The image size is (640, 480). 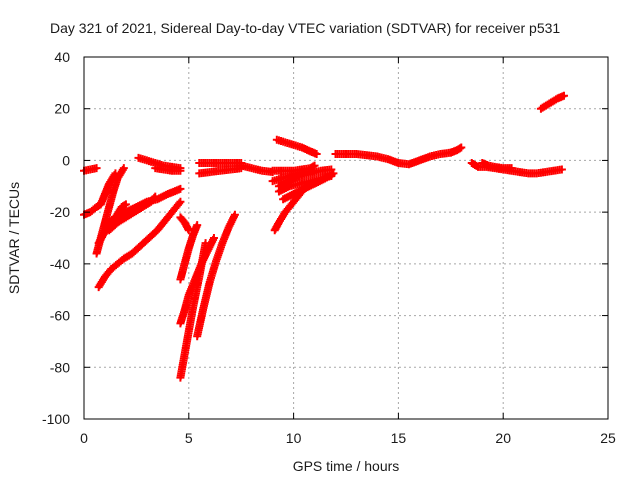 I want to click on y-tick-label: 0, so click(x=66, y=160).